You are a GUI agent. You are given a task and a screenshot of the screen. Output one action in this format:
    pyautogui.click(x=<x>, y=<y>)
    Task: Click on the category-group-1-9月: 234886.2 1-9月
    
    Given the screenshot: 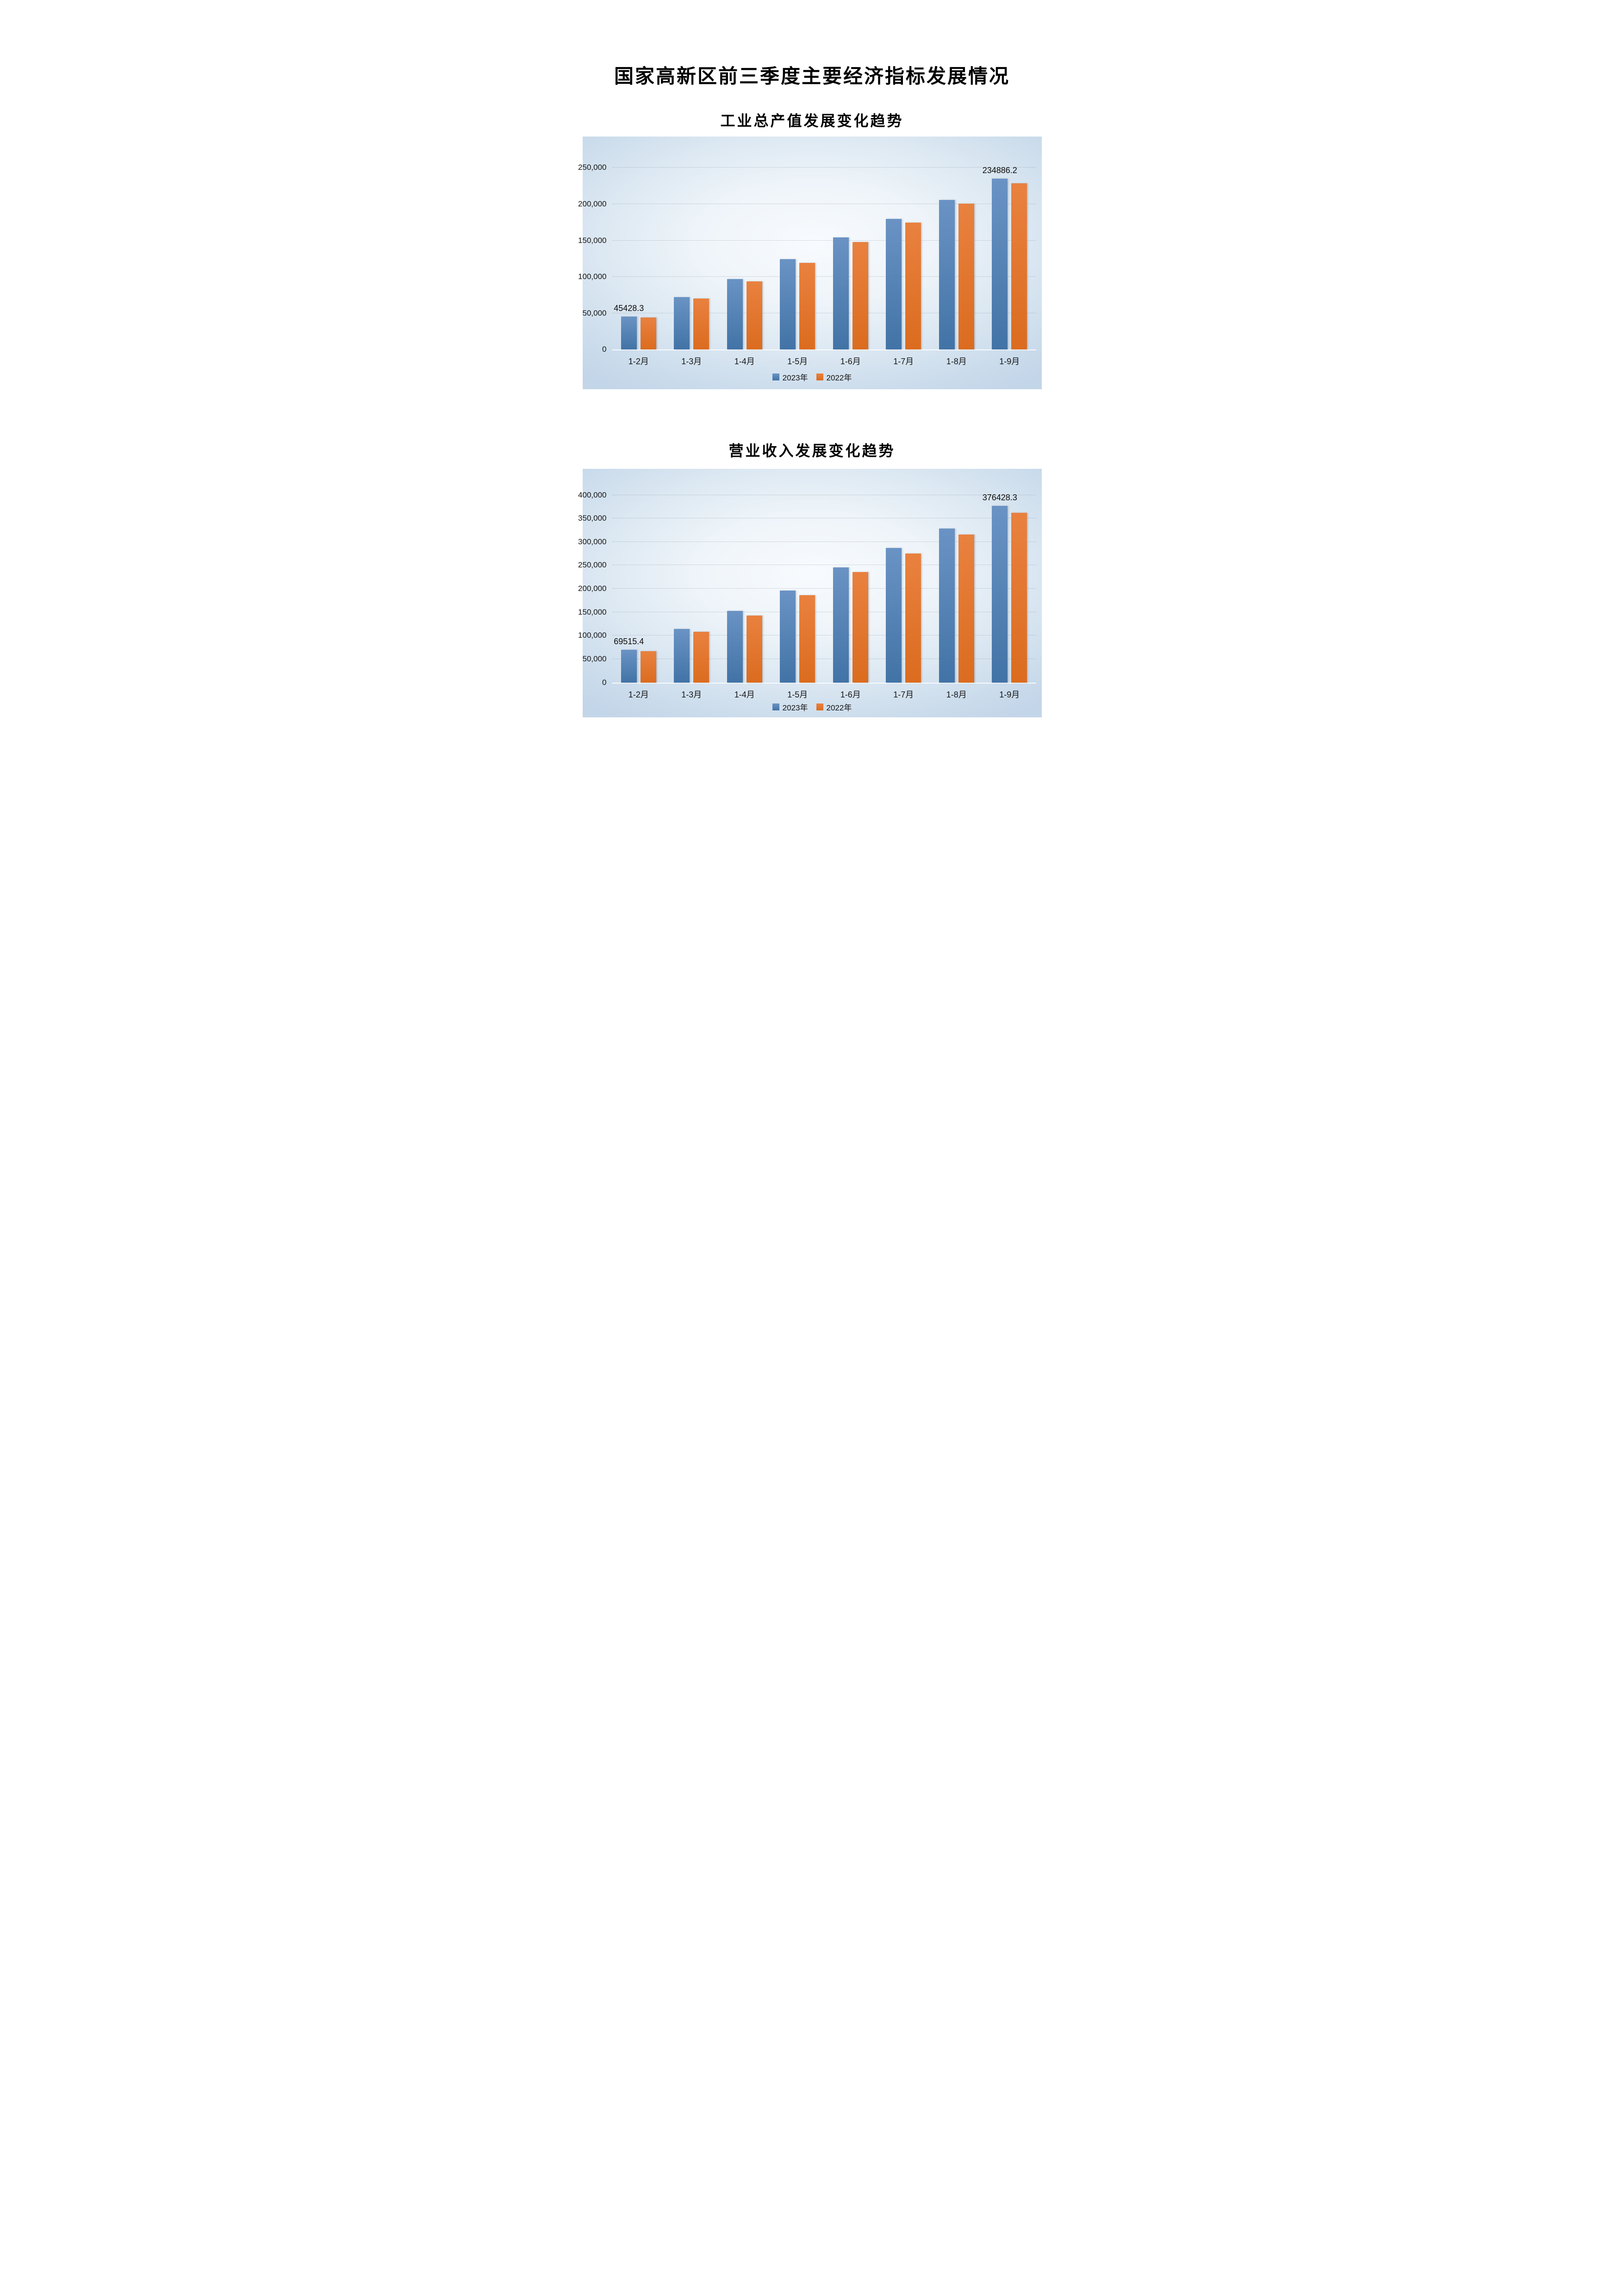 What is the action you would take?
    pyautogui.click(x=1009, y=266)
    